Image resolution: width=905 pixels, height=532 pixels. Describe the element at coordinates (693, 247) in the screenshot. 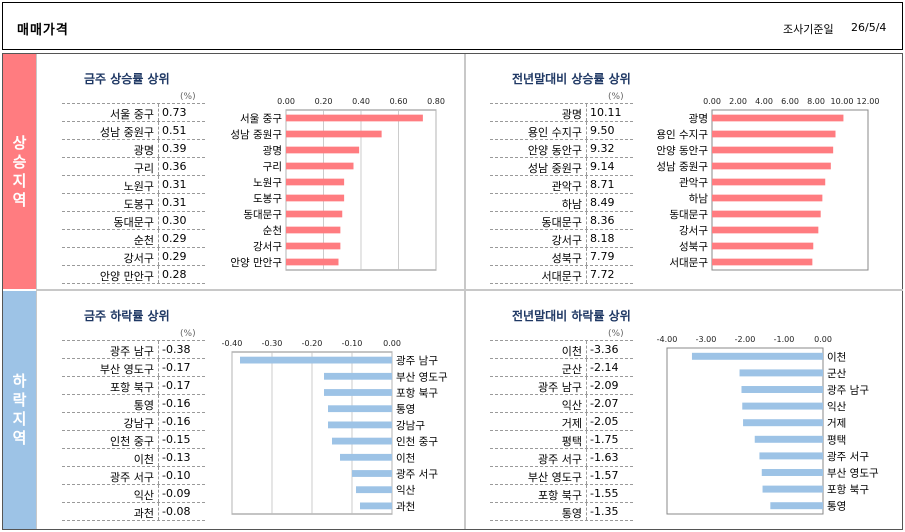

I see `category-label: 성북구` at that location.